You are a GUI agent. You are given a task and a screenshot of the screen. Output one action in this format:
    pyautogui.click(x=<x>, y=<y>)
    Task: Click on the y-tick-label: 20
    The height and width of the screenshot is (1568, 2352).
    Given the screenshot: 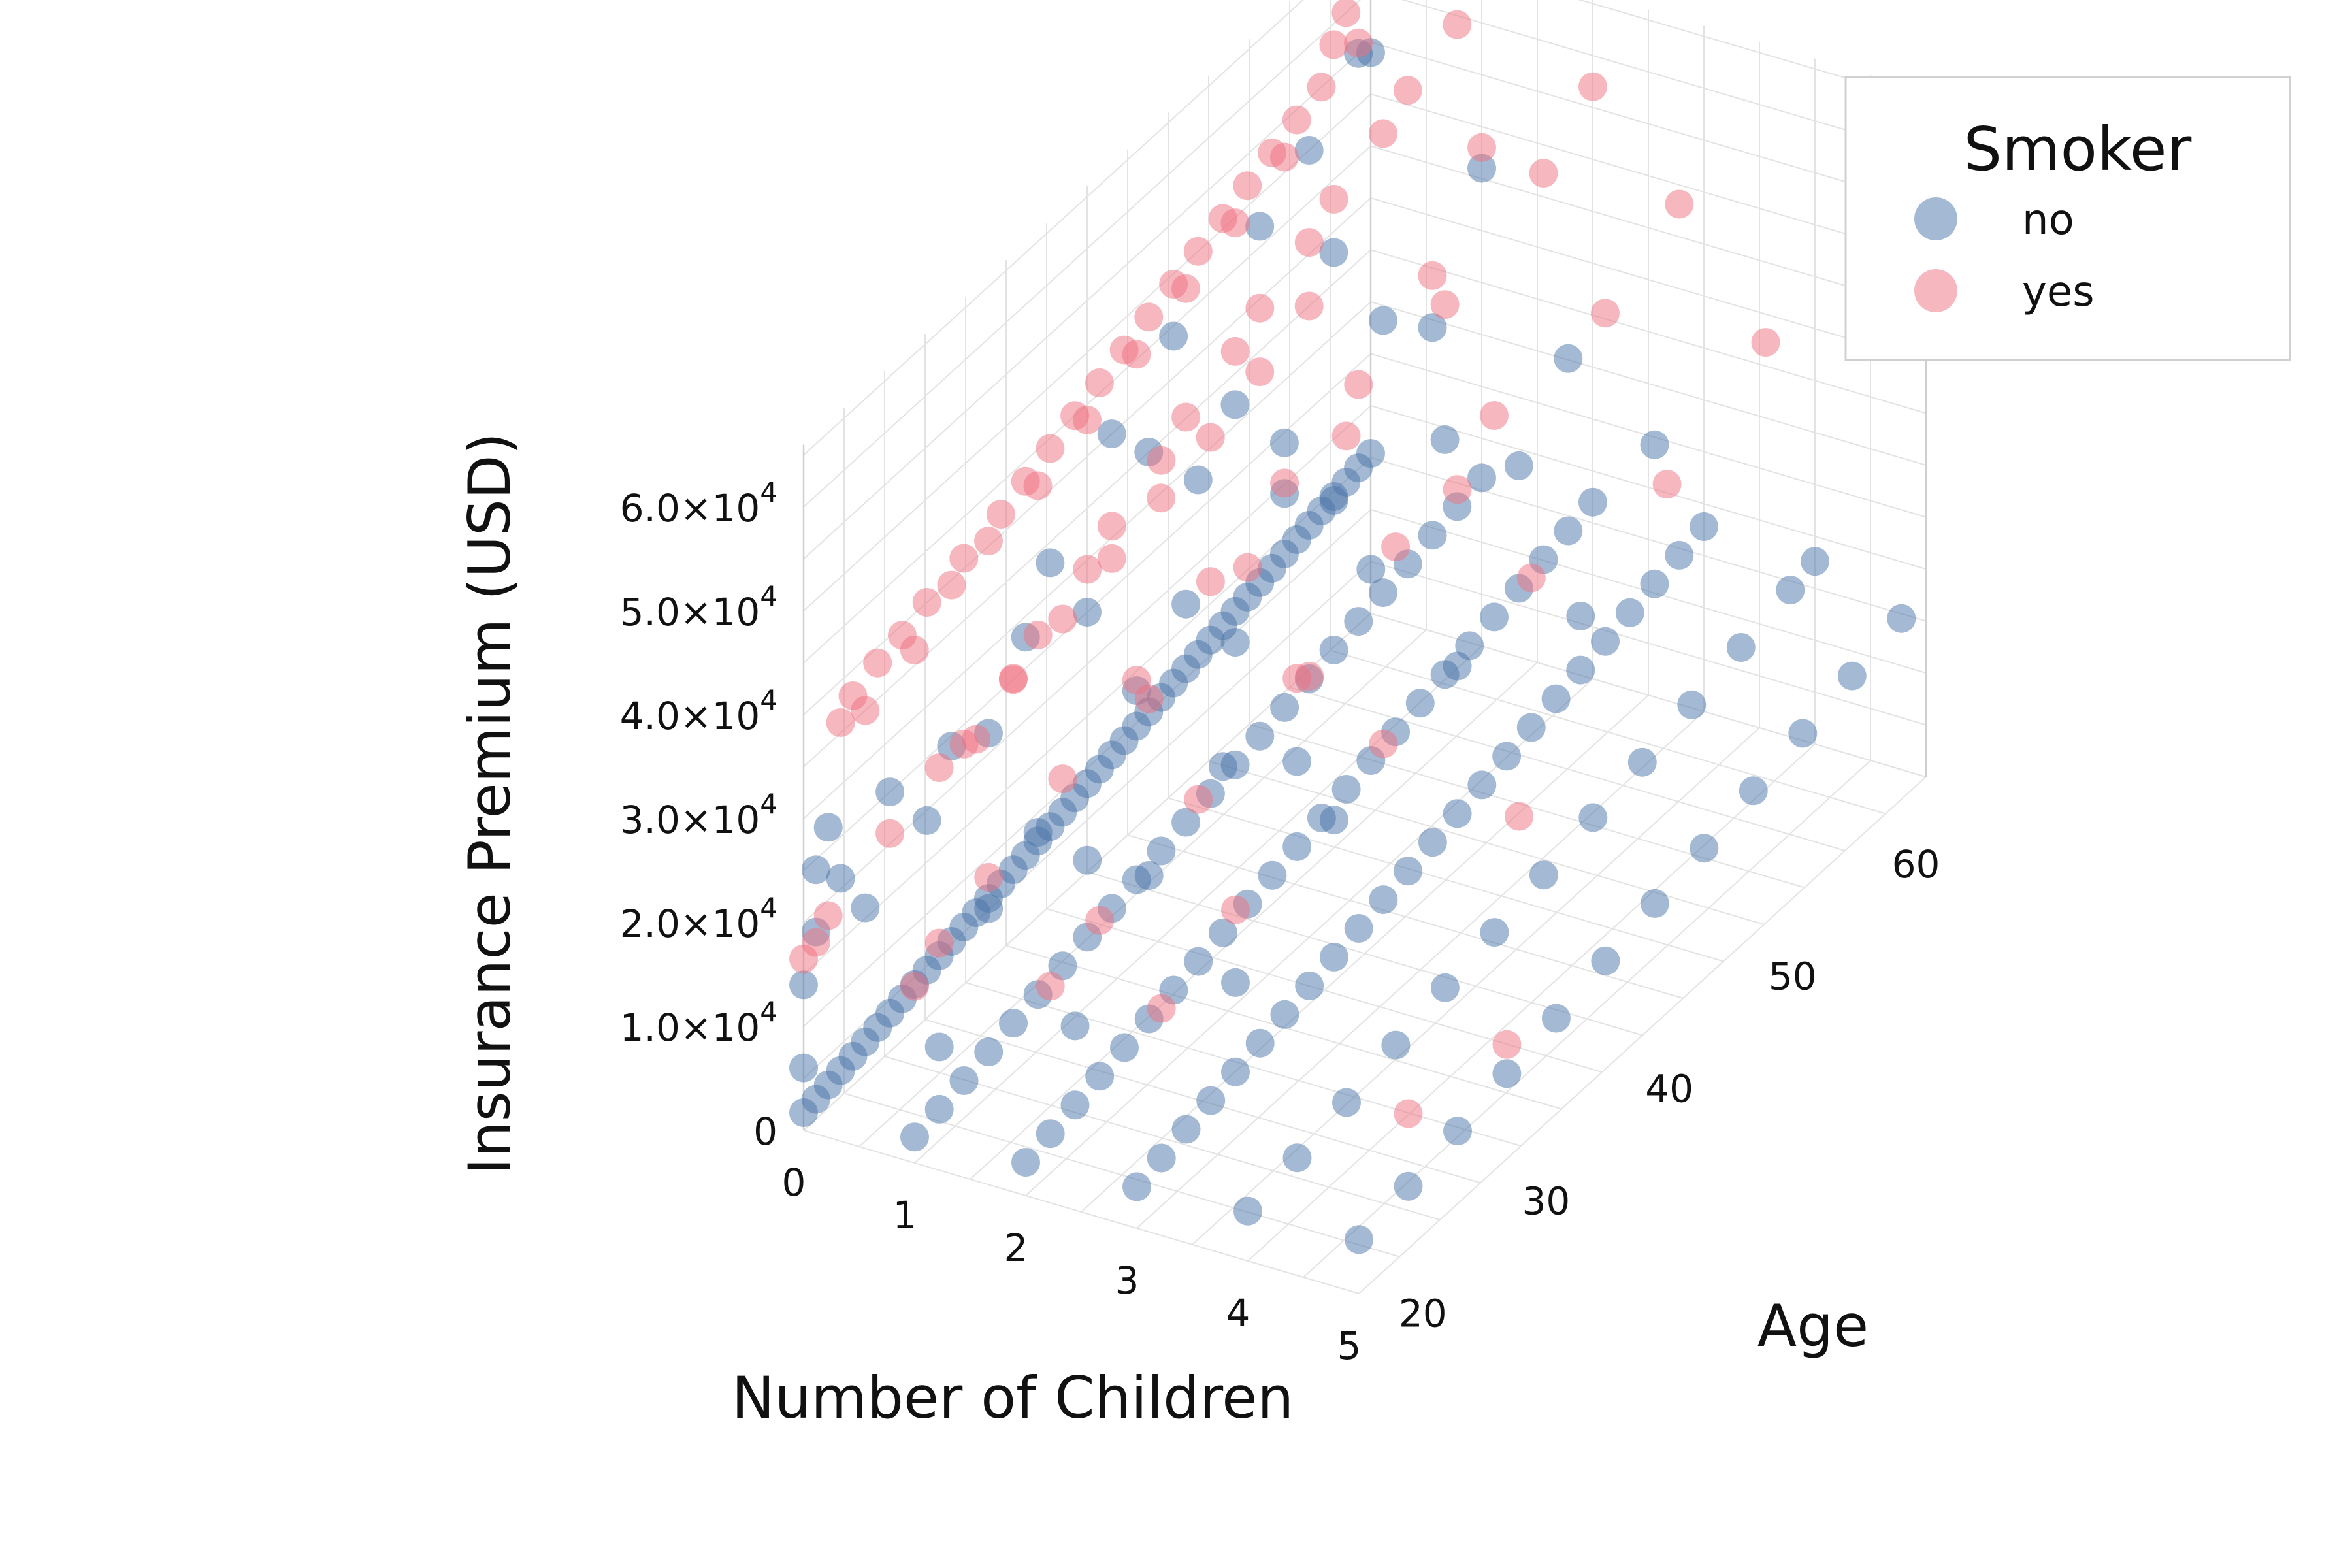 What is the action you would take?
    pyautogui.click(x=1423, y=1314)
    